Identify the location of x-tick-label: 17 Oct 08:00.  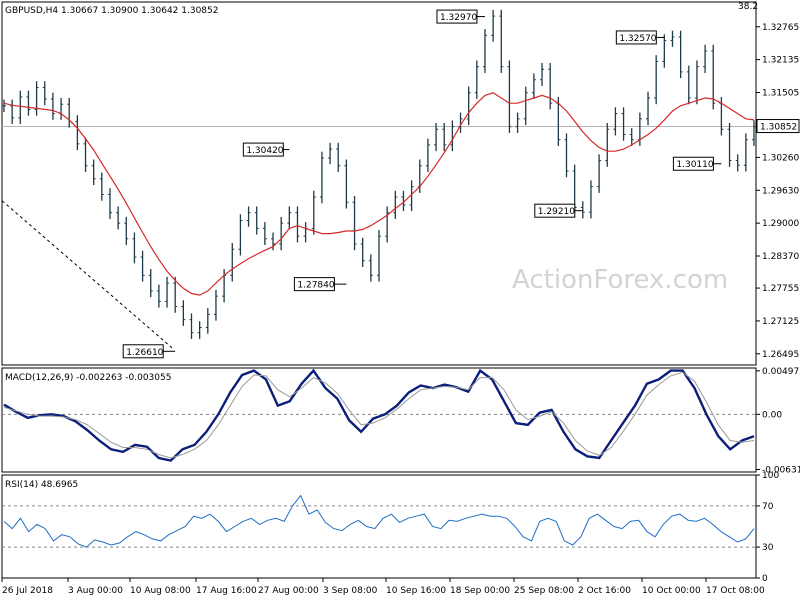
(735, 591).